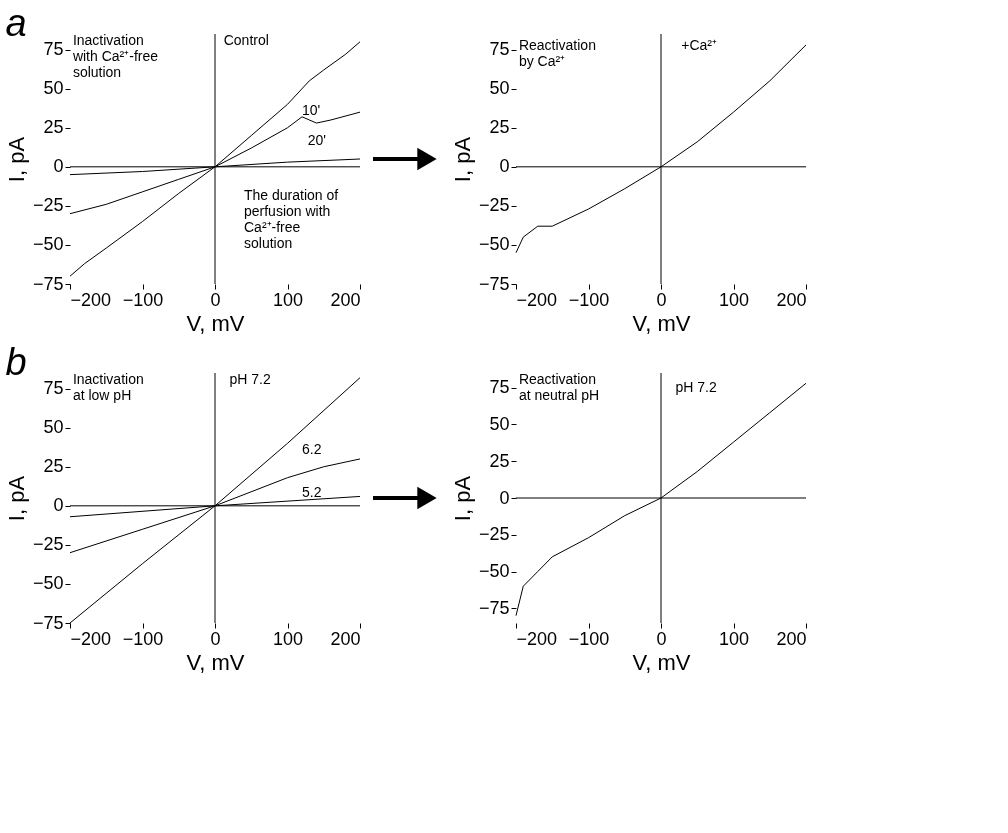 The image size is (1008, 833). Describe the element at coordinates (246, 40) in the screenshot. I see `annotation: Control` at that location.